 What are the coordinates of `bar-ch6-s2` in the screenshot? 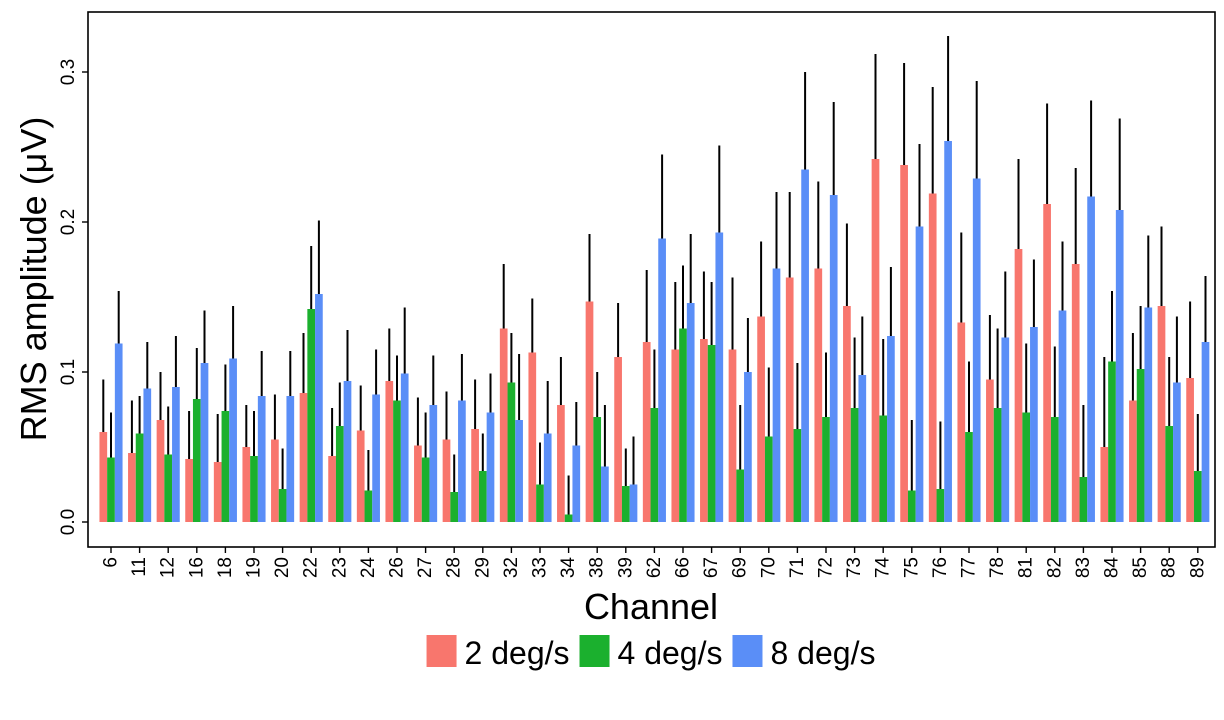 It's located at (111, 489).